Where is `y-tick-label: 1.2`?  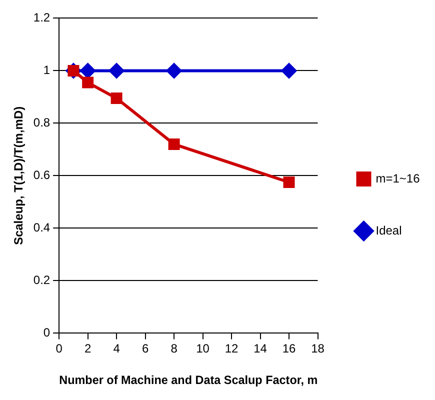
y-tick-label: 1.2 is located at coordinates (41, 17).